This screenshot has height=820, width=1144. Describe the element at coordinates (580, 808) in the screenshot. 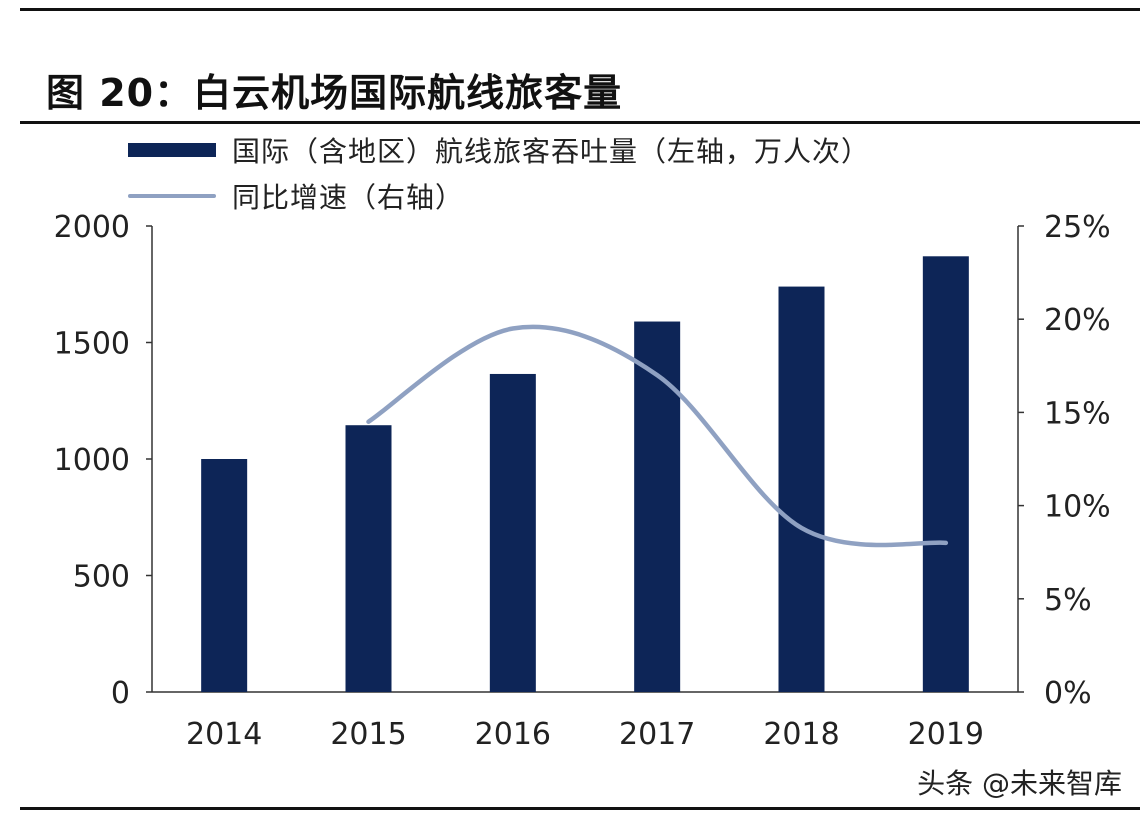

I see `bottom-rule` at that location.